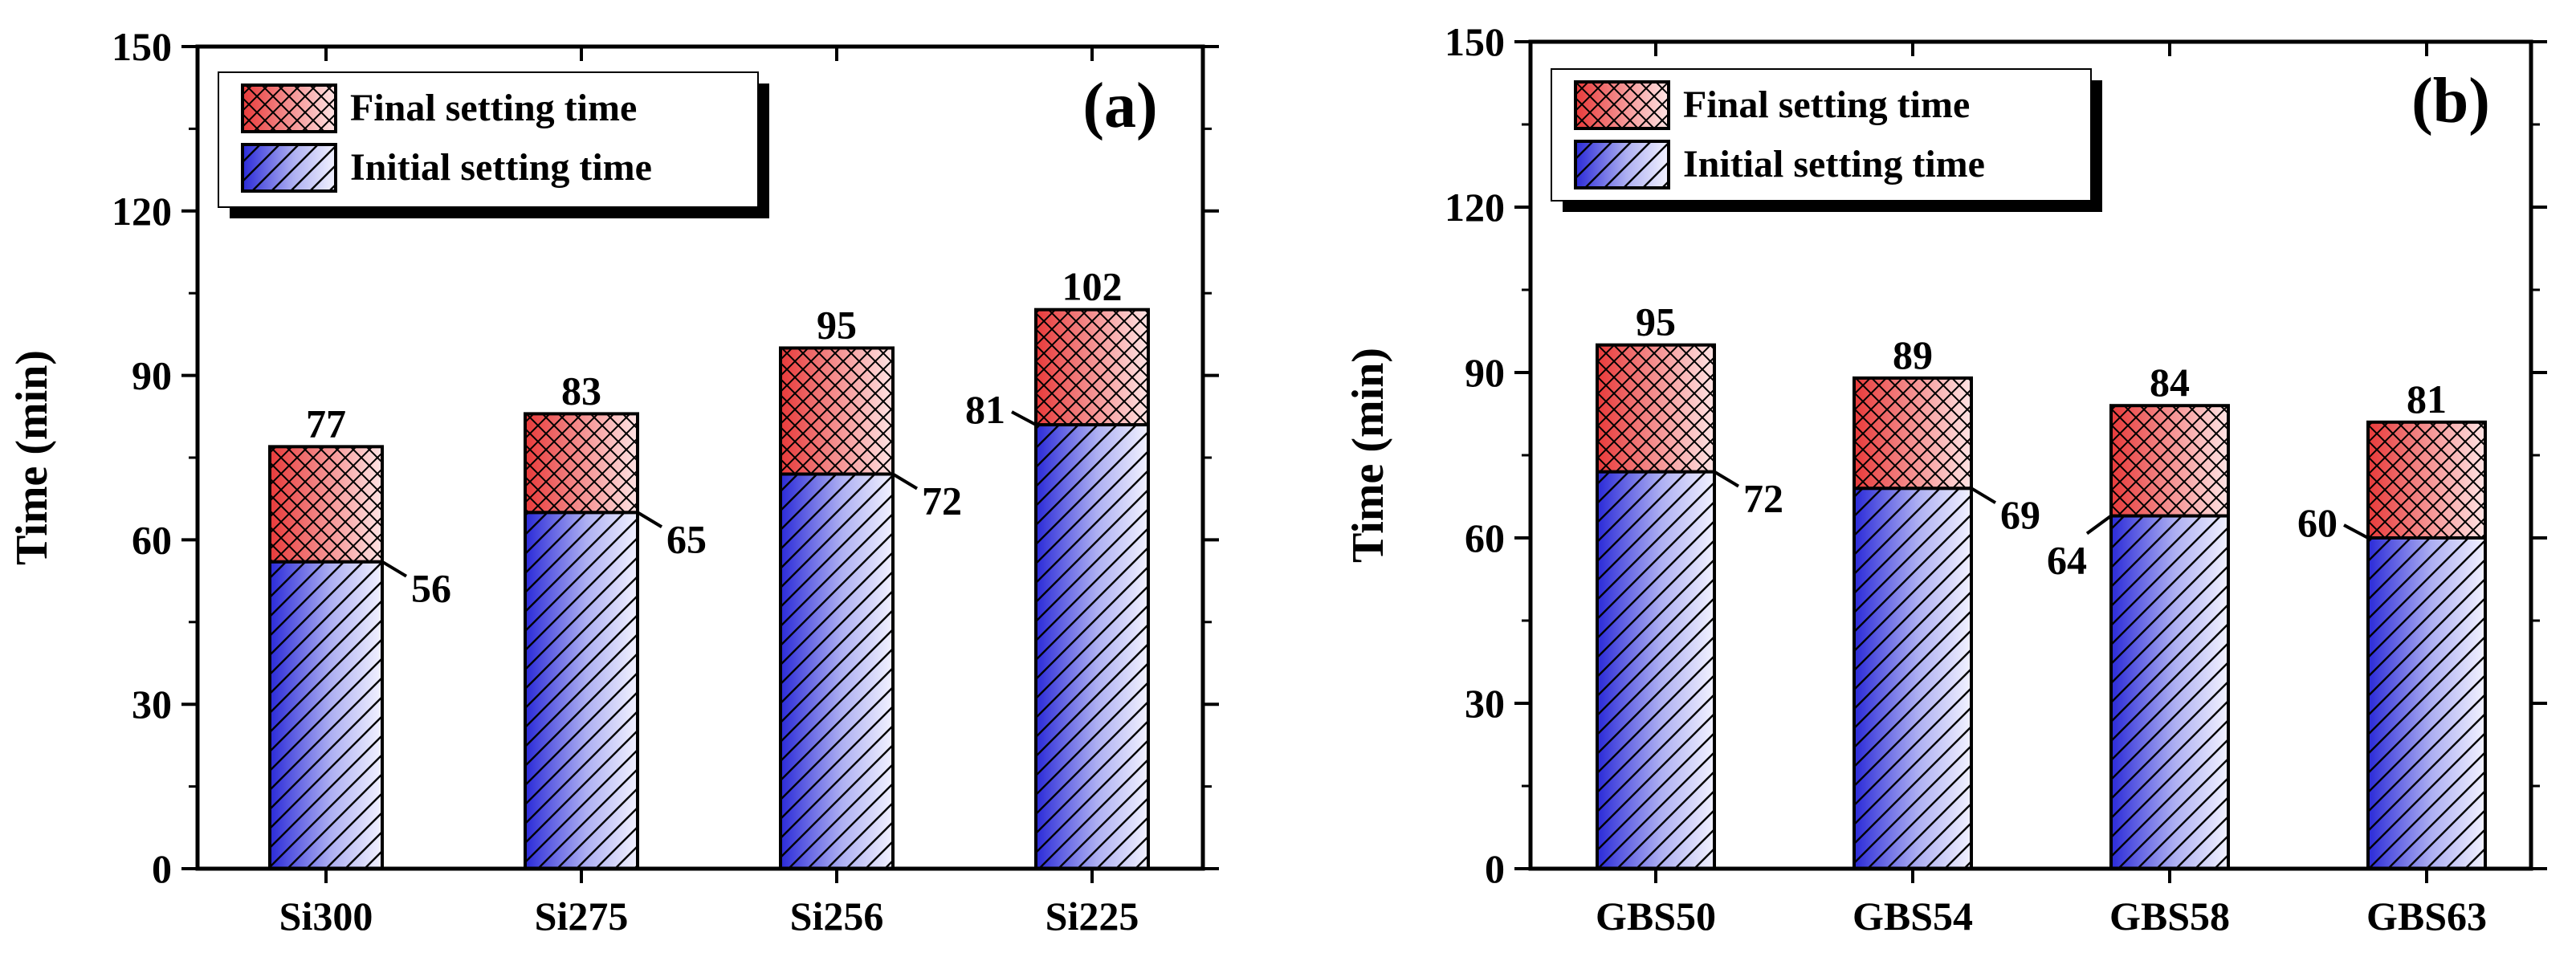 The width and height of the screenshot is (2576, 957). What do you see at coordinates (326, 916) in the screenshot?
I see `x-tick-label: Si300` at bounding box center [326, 916].